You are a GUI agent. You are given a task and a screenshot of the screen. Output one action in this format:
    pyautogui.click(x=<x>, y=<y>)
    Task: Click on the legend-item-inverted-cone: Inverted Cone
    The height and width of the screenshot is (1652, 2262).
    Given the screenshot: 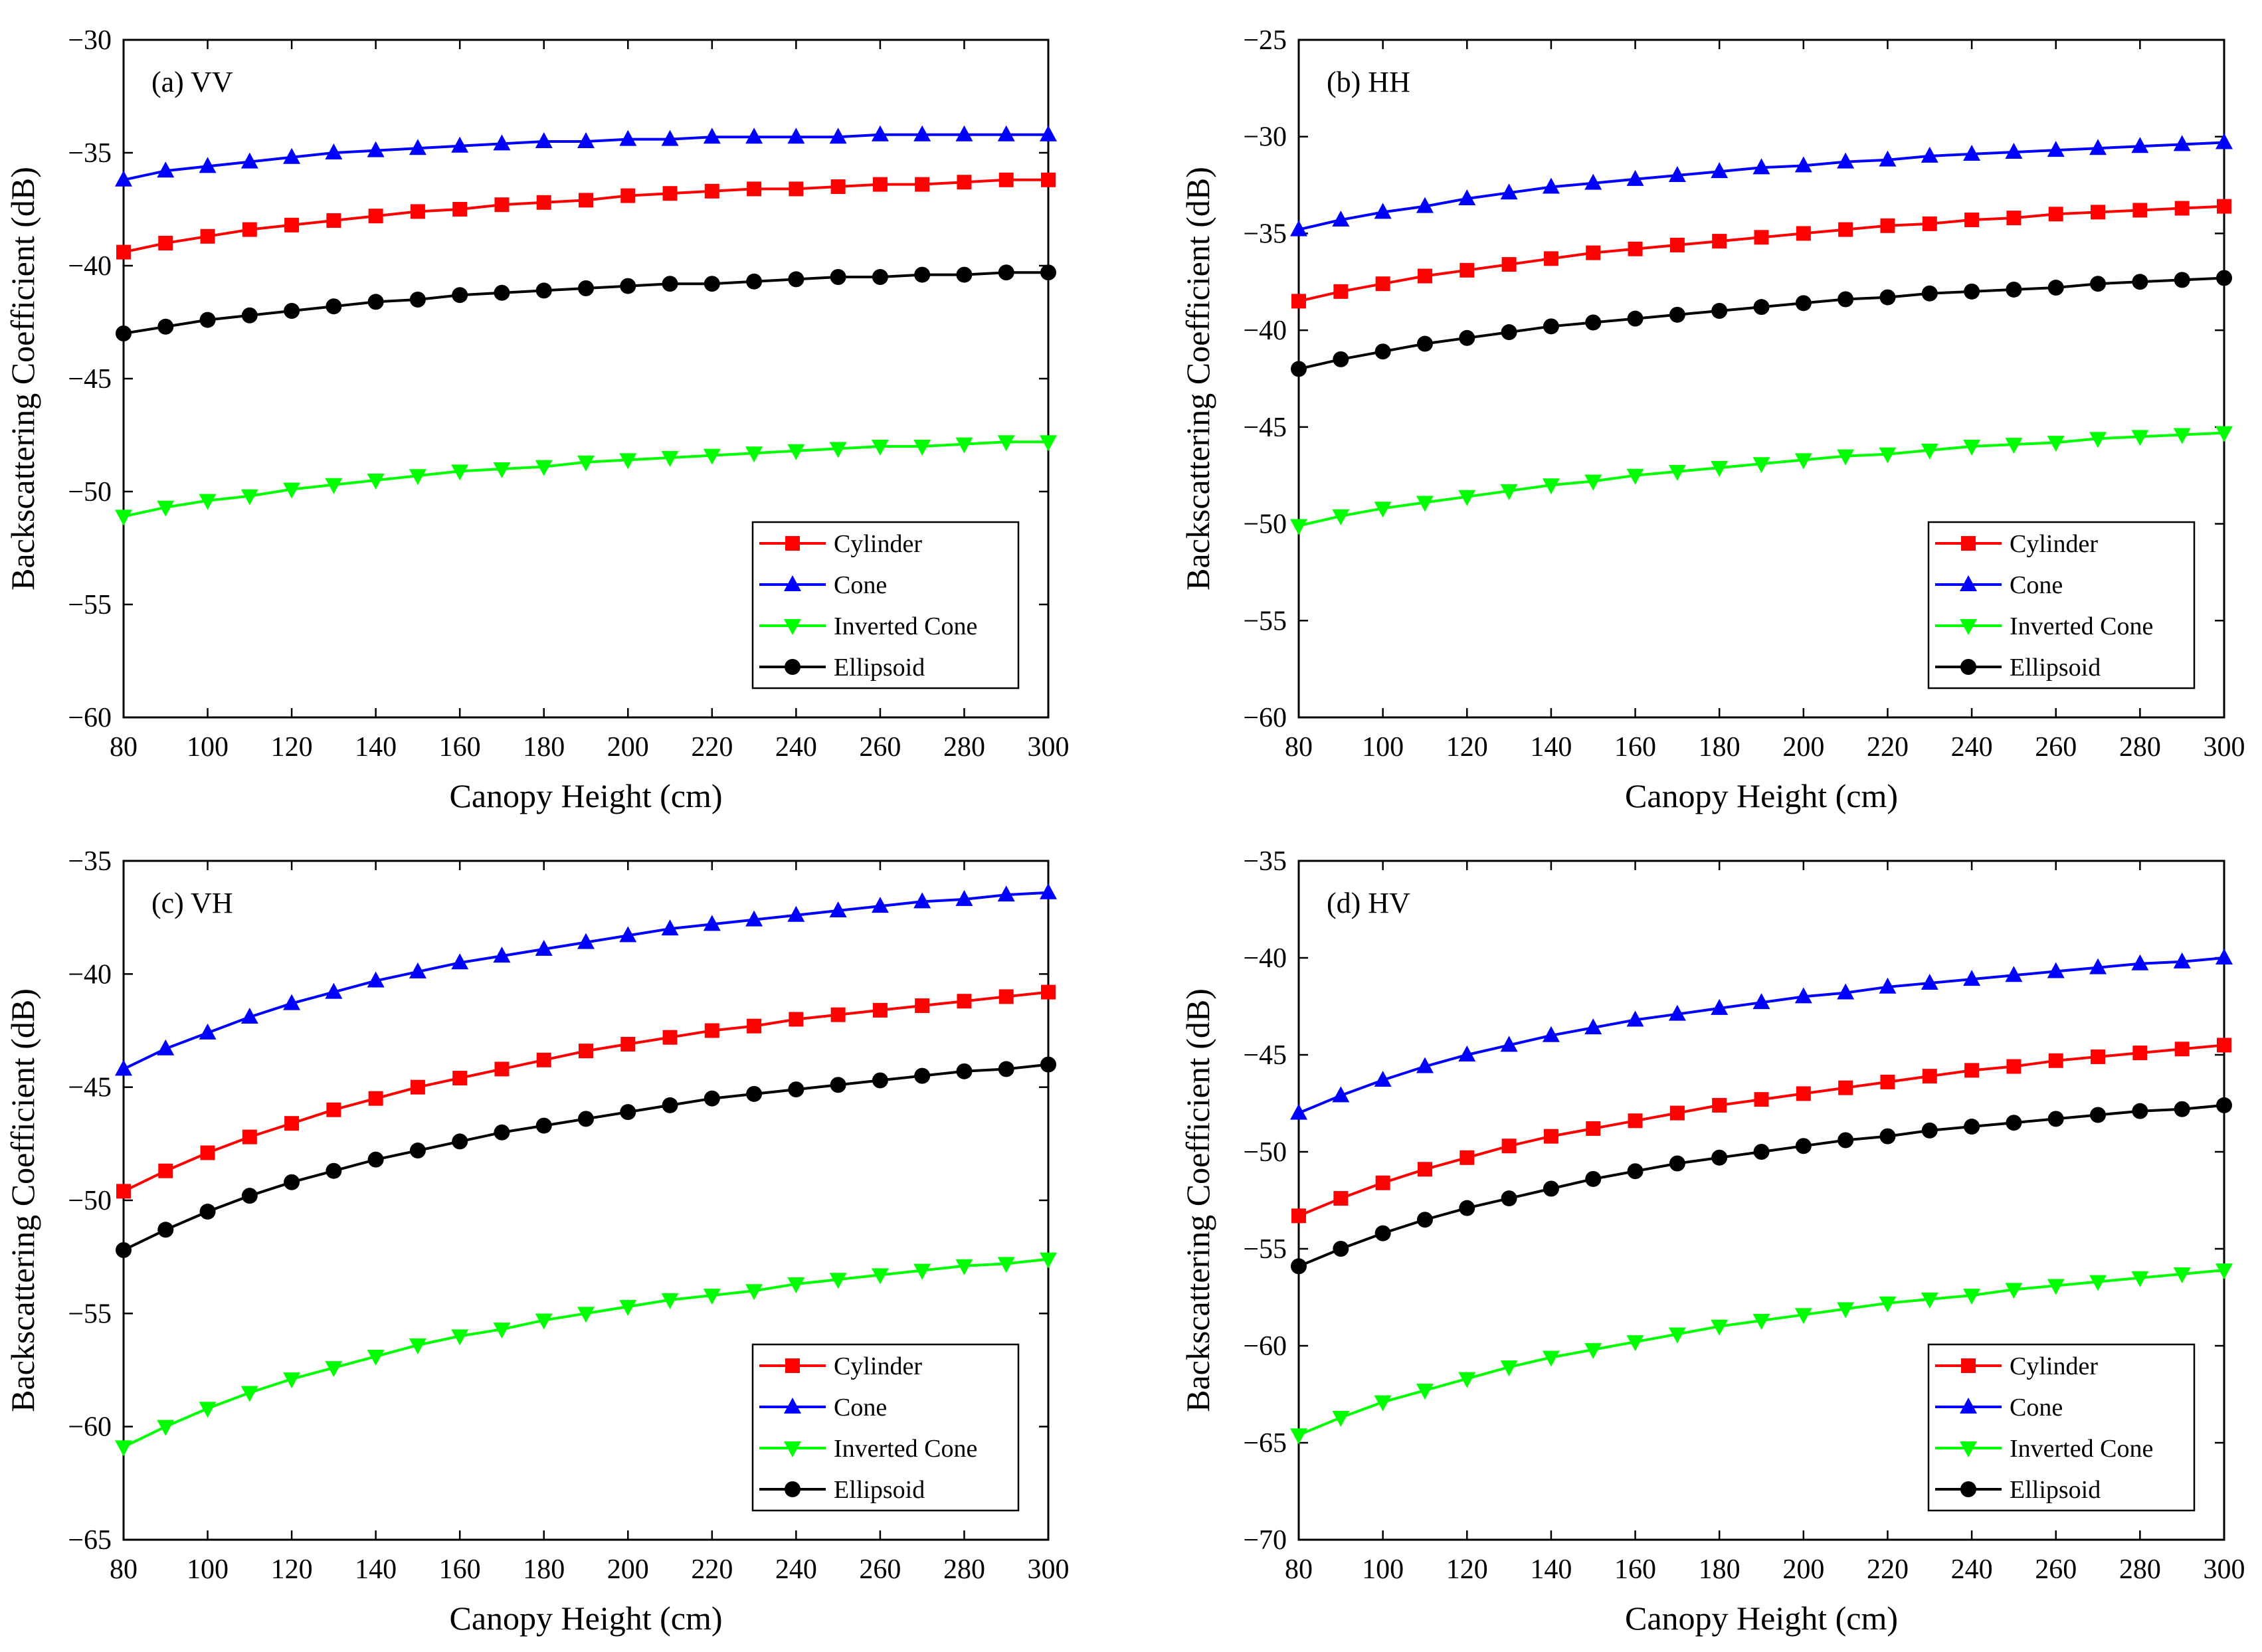 What is the action you would take?
    pyautogui.click(x=2044, y=626)
    